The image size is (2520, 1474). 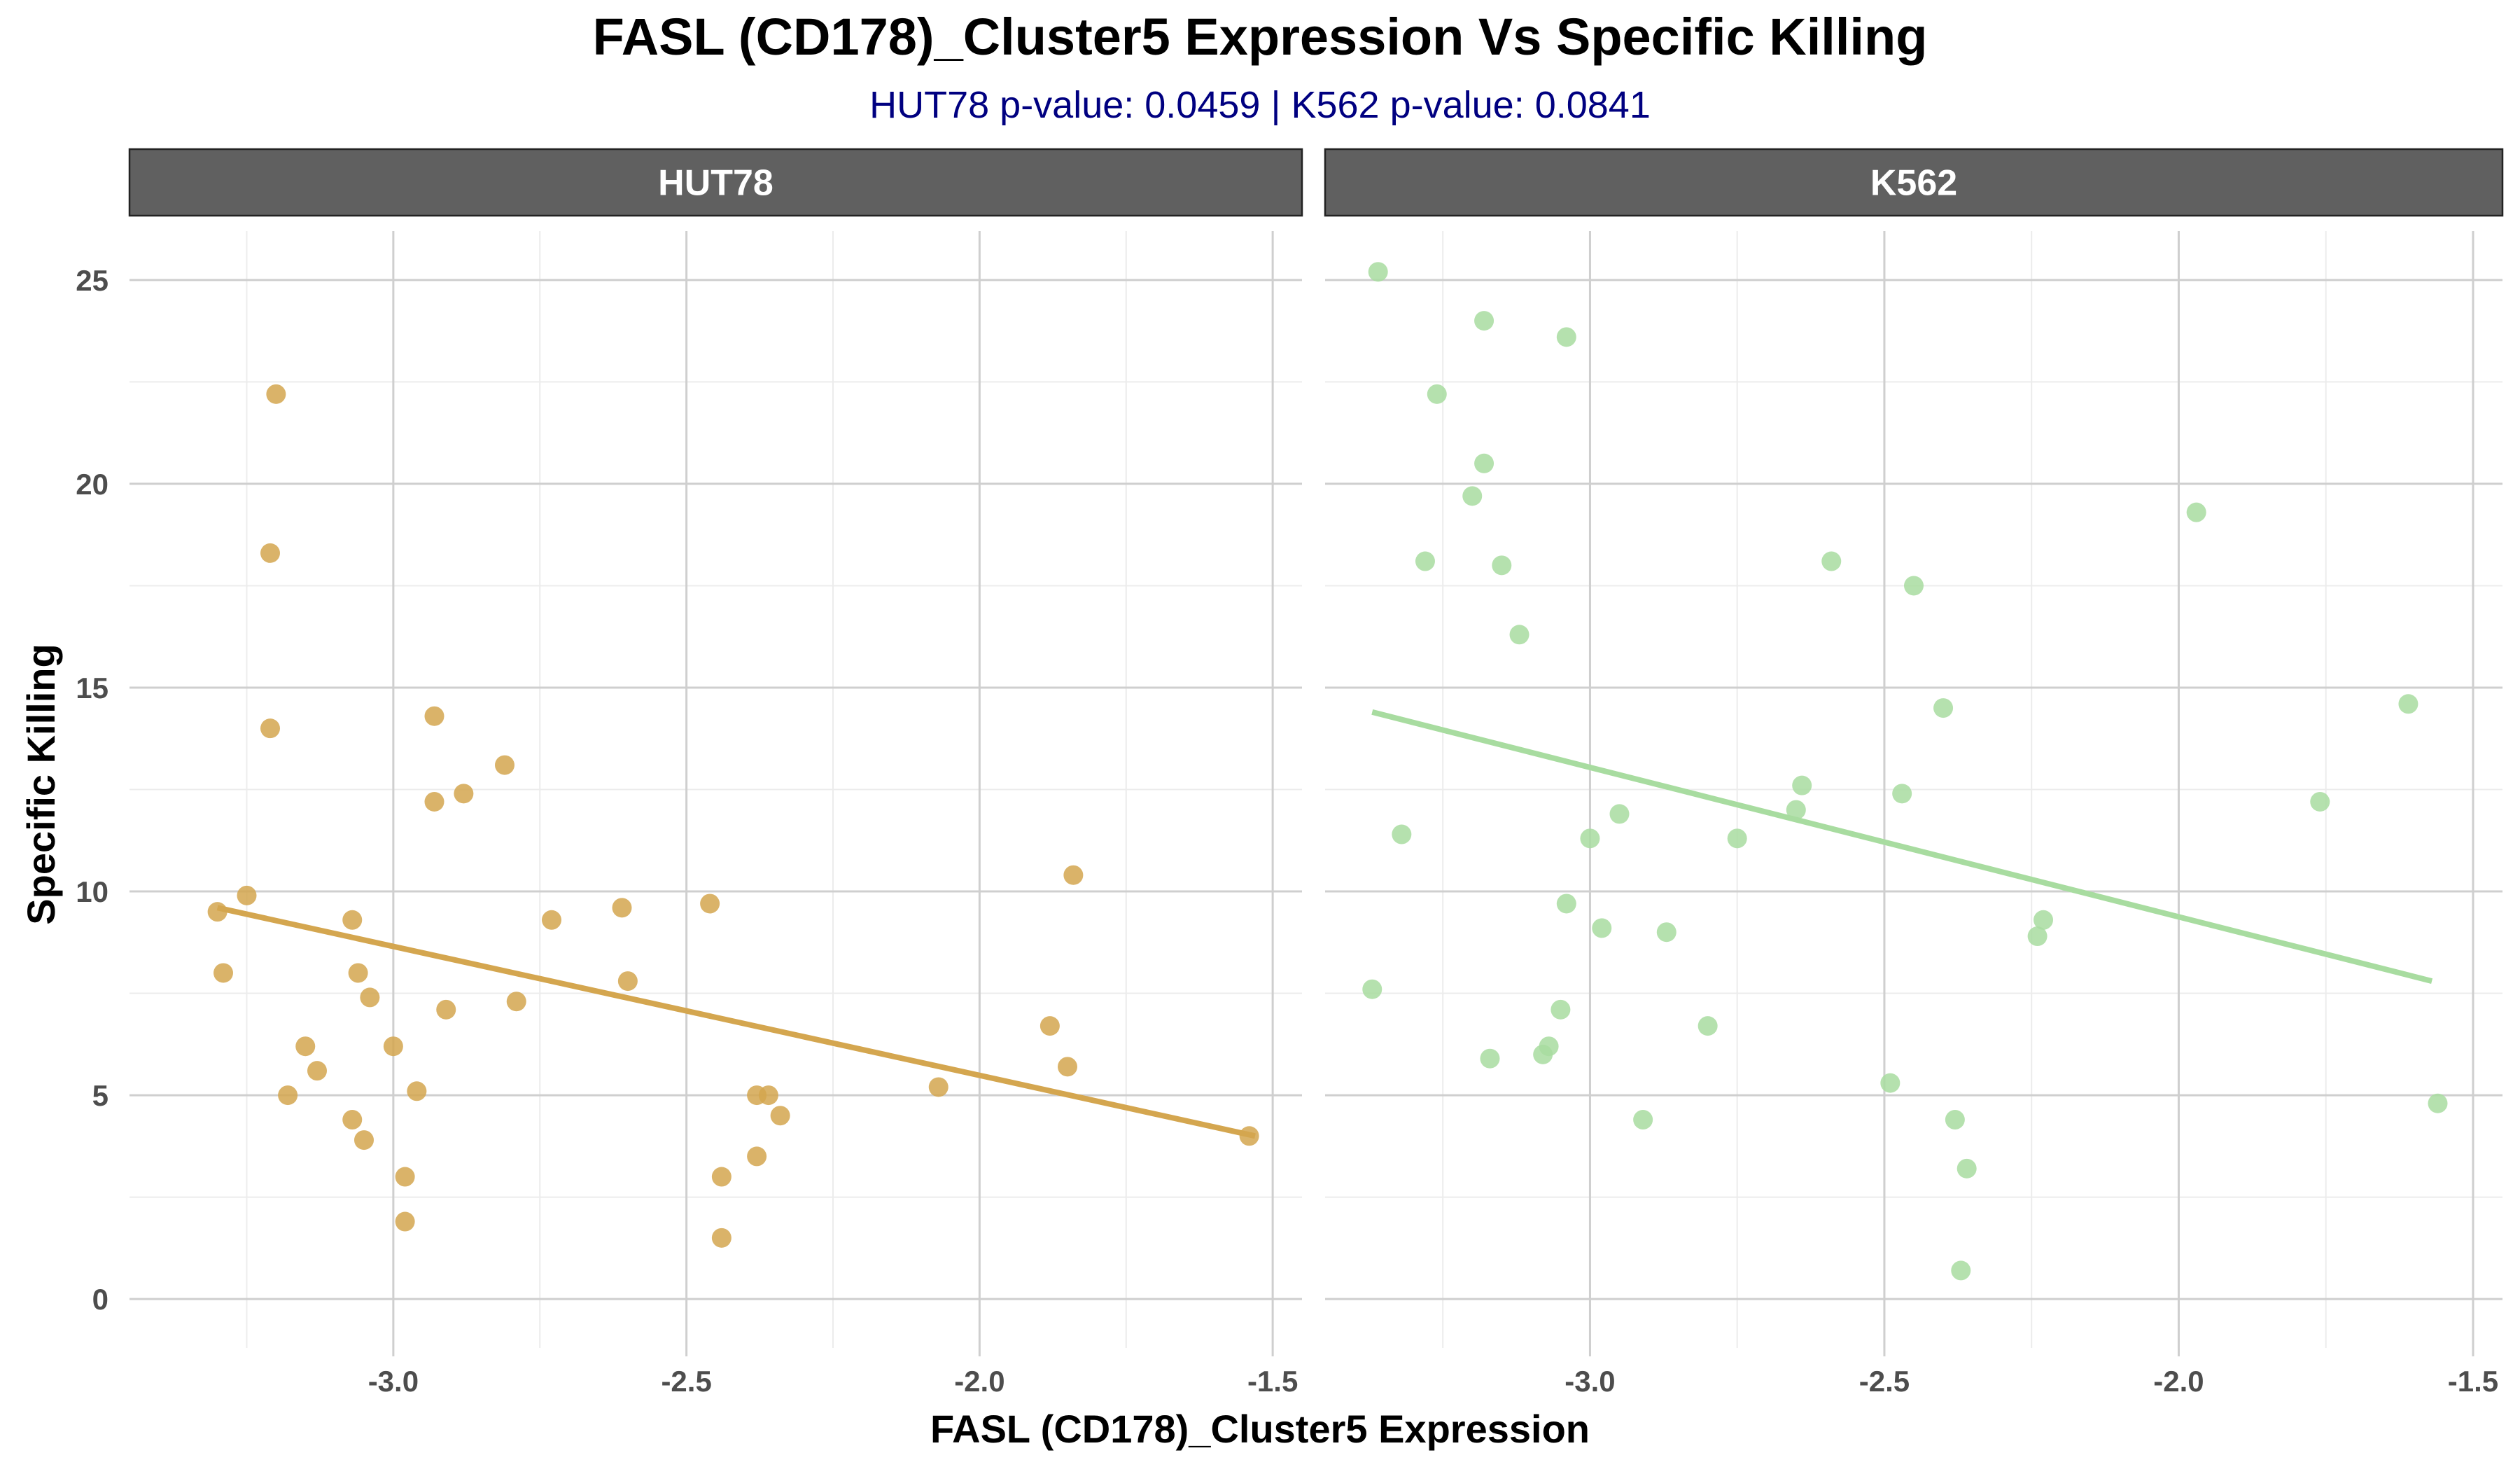 I want to click on y-tick-label: 15, so click(x=92, y=688).